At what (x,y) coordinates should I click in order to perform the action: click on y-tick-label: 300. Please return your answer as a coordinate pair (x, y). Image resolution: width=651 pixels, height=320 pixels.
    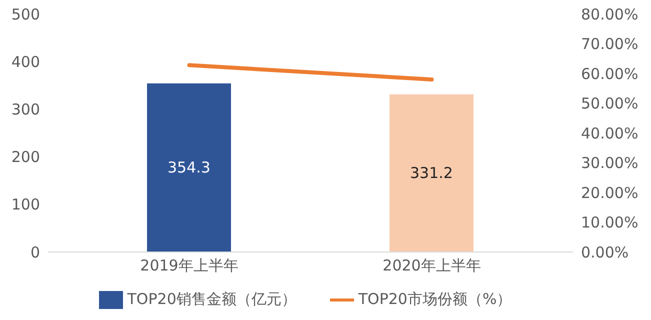
    Looking at the image, I should click on (25, 109).